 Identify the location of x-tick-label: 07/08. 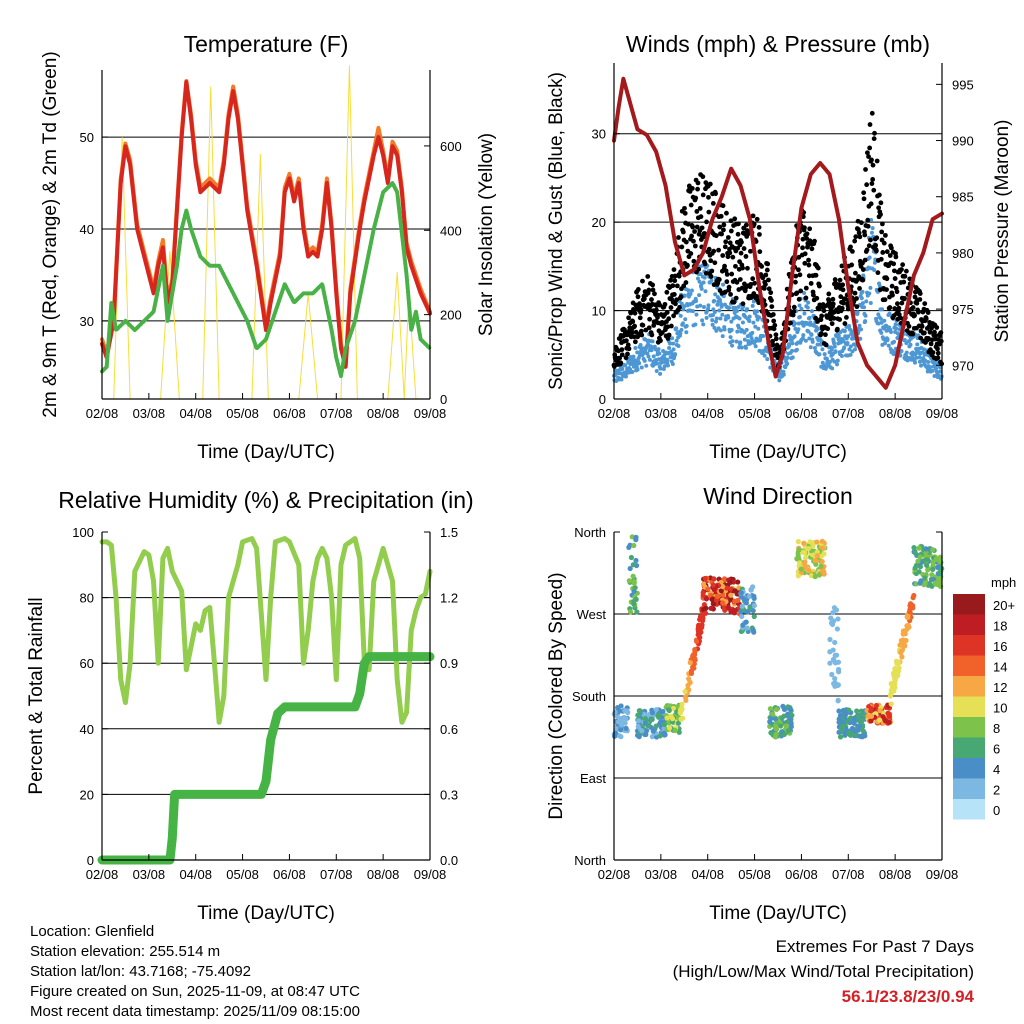
(848, 874).